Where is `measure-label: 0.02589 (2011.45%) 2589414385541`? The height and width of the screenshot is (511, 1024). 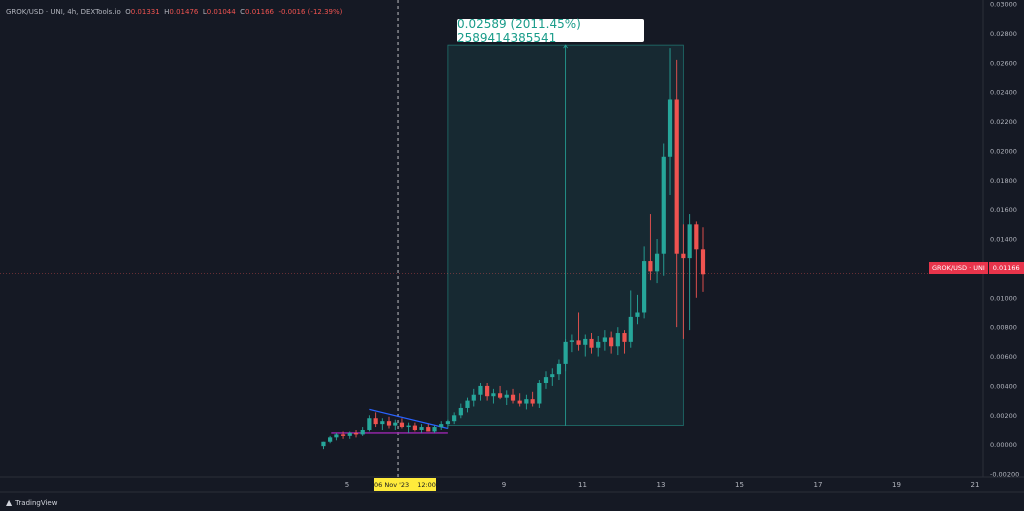
measure-label: 0.02589 (2011.45%) 2589414385541 is located at coordinates (519, 30).